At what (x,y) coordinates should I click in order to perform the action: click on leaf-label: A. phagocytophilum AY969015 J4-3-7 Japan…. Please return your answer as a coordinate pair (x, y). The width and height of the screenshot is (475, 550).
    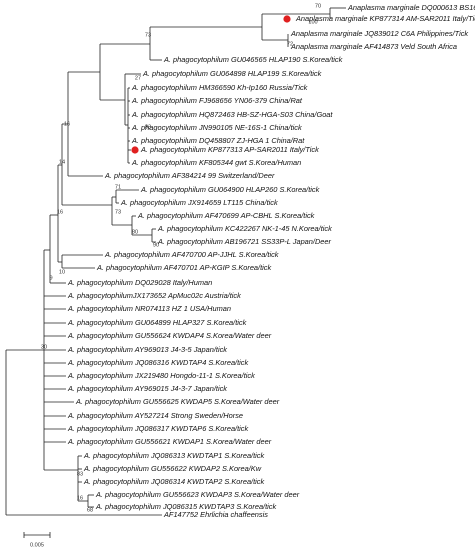
    Looking at the image, I should click on (147, 388).